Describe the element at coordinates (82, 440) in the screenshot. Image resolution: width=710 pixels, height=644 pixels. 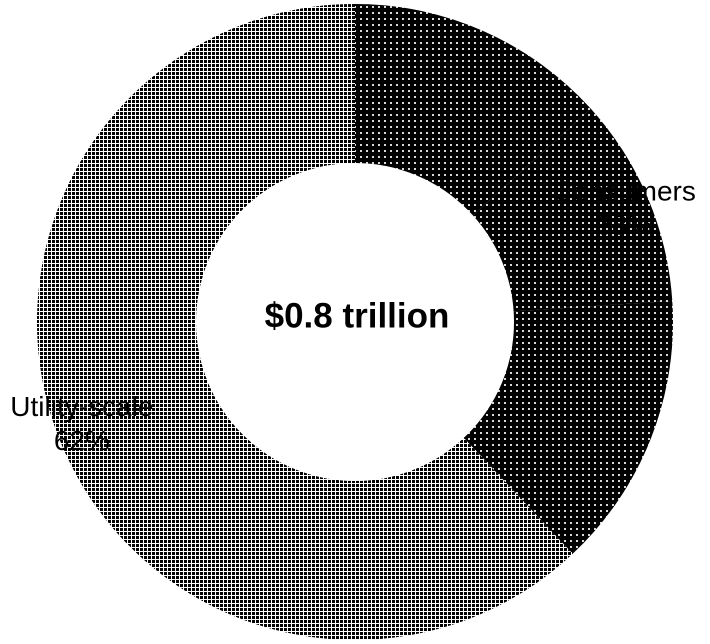
I see `segment-value: 62%` at that location.